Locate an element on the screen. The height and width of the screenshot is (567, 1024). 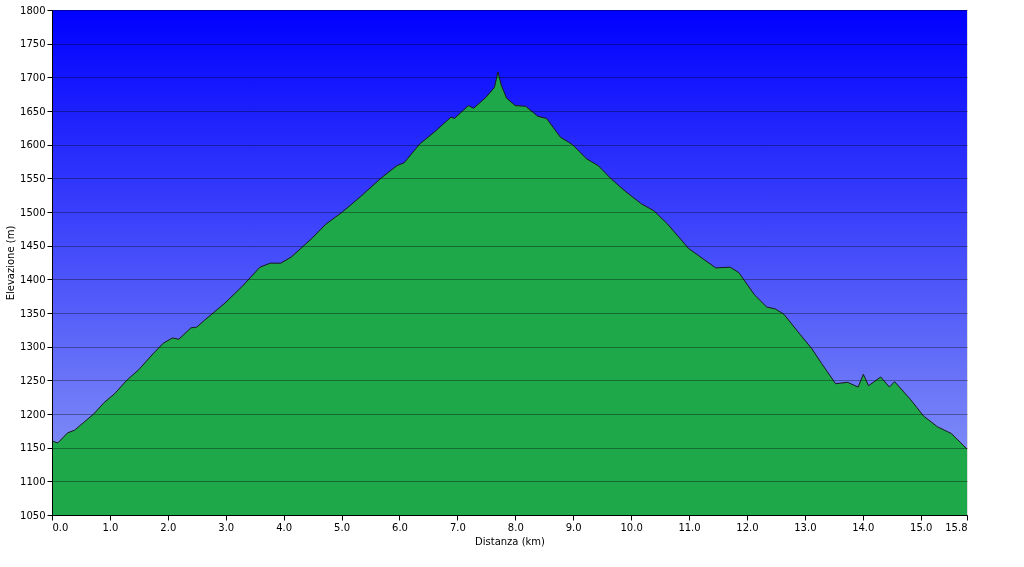
x-tick-label: 2.0 is located at coordinates (168, 527).